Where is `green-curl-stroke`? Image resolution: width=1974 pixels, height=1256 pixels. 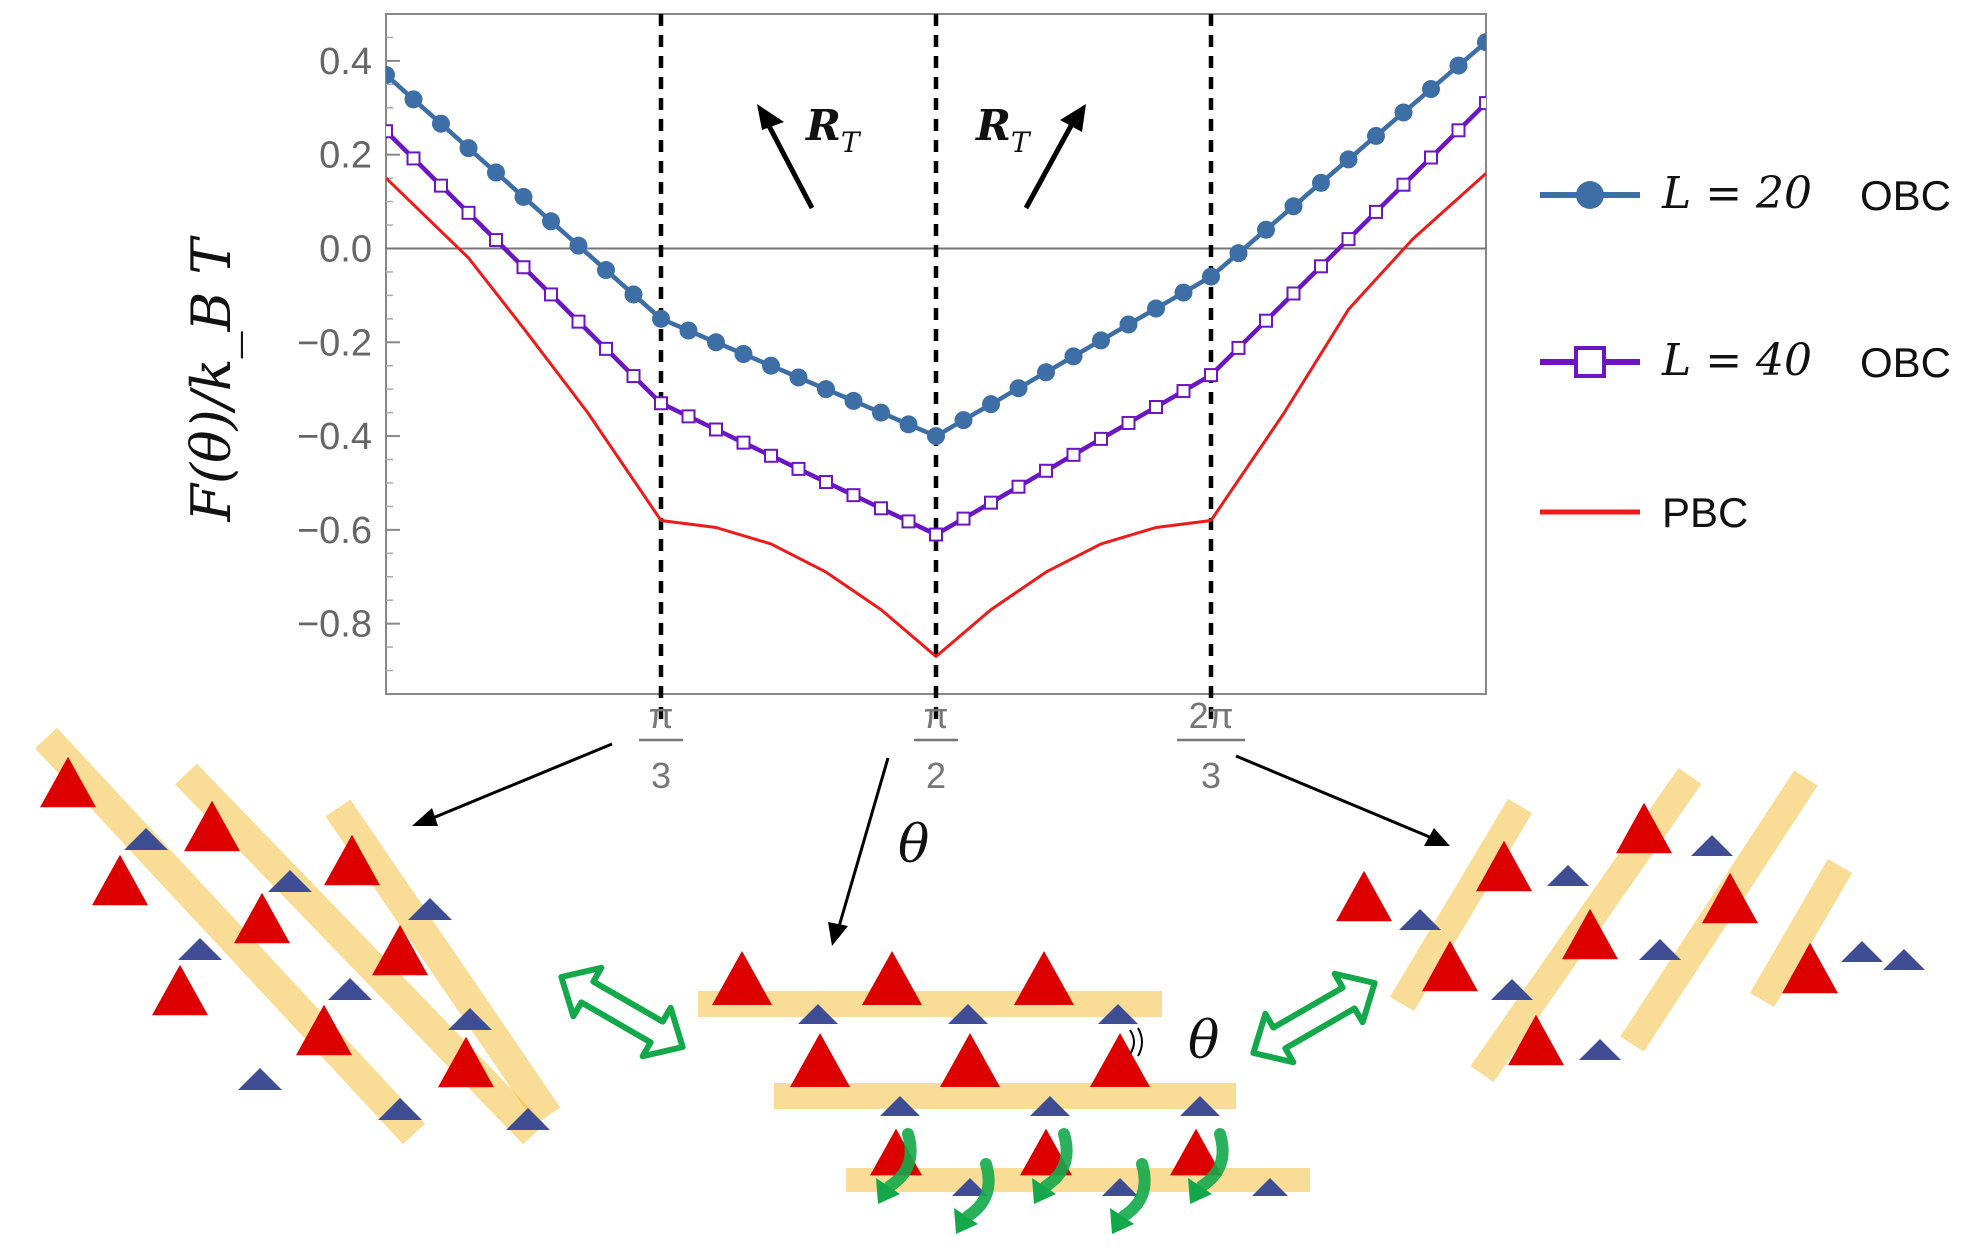
green-curl-stroke is located at coordinates (1134, 1190).